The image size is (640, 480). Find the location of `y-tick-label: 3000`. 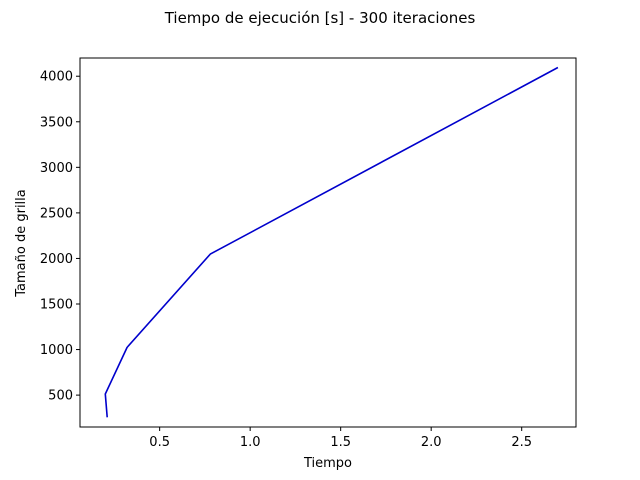

y-tick-label: 3000 is located at coordinates (56, 168).